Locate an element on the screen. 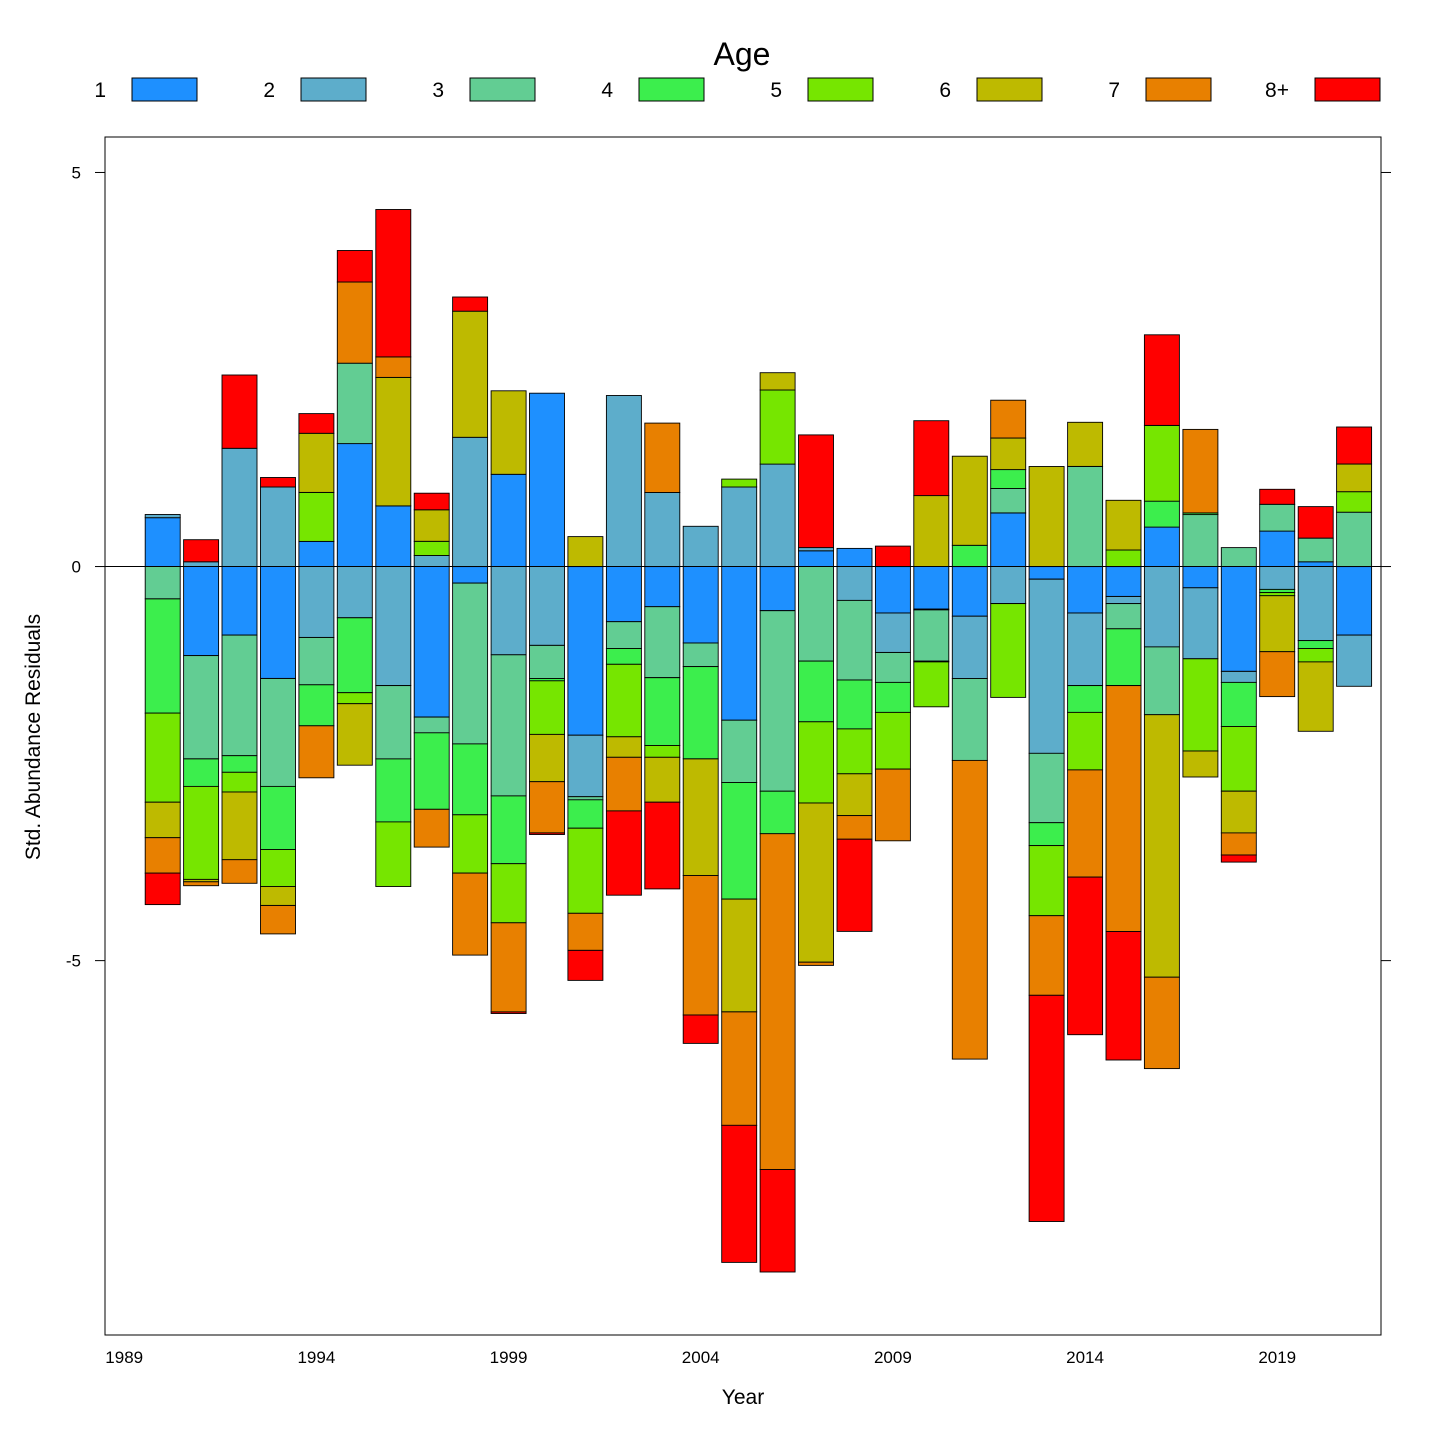 This screenshot has width=1440, height=1440. bar-2002-age-8plus is located at coordinates (623, 853).